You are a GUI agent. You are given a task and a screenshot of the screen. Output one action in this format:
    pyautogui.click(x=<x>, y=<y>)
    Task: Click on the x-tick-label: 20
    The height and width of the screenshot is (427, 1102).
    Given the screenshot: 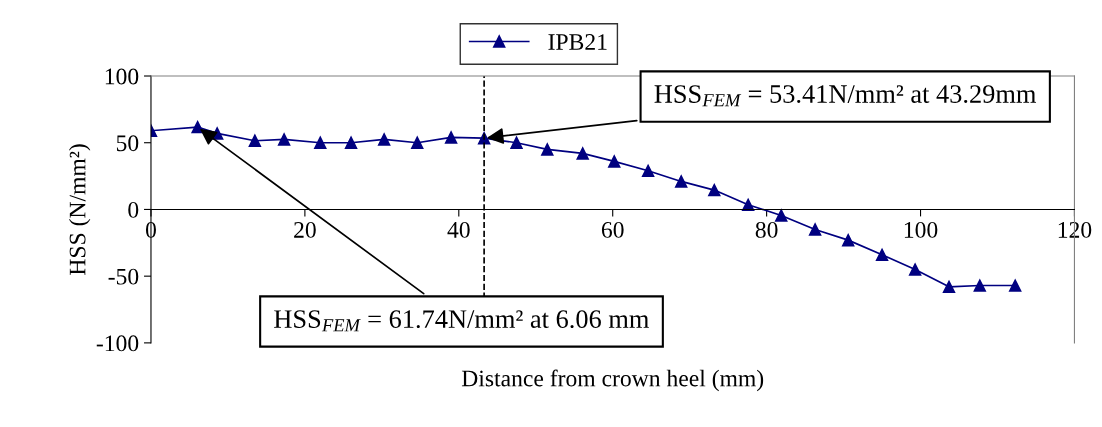 What is the action you would take?
    pyautogui.click(x=305, y=229)
    